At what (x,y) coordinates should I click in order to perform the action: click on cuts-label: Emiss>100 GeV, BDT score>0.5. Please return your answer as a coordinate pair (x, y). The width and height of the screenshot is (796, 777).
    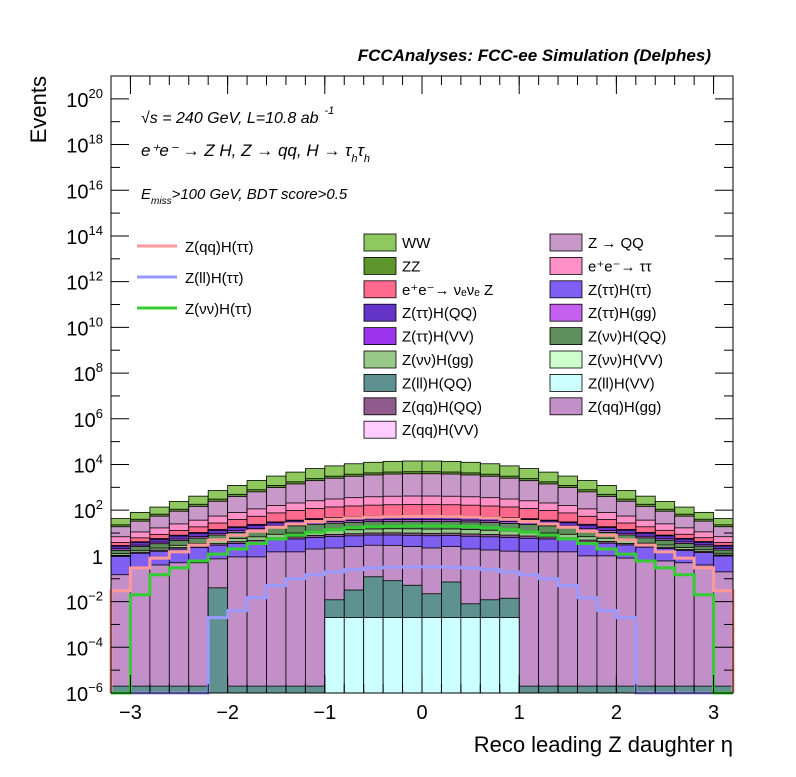
    Looking at the image, I should click on (244, 196).